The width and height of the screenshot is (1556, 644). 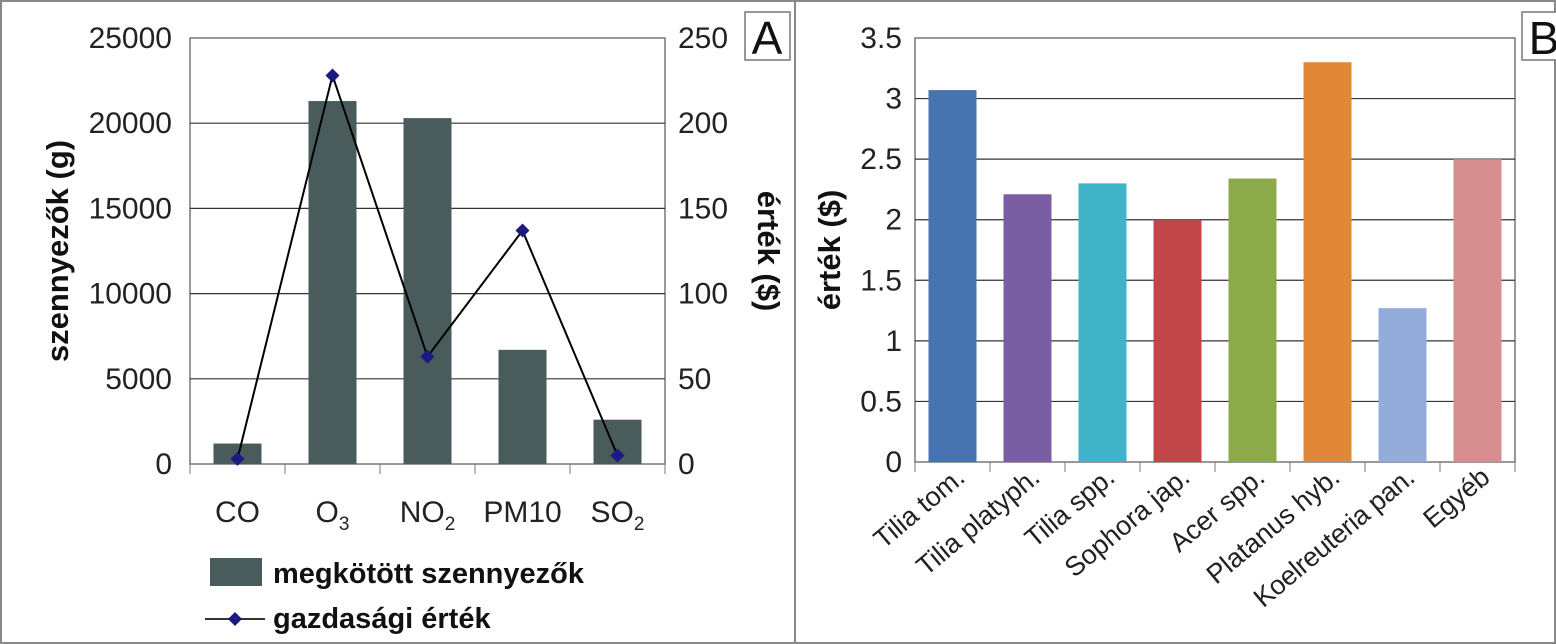 What do you see at coordinates (332, 282) in the screenshot?
I see `bar-o3` at bounding box center [332, 282].